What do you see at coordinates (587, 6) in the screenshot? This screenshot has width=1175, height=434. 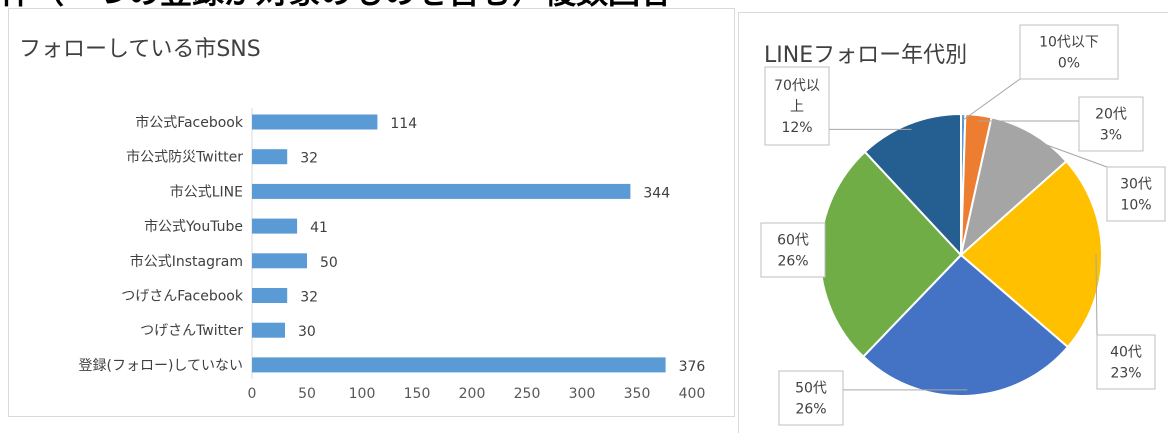 I see `header-text: 件（一つの登録が対象のものを含む）複数回答` at bounding box center [587, 6].